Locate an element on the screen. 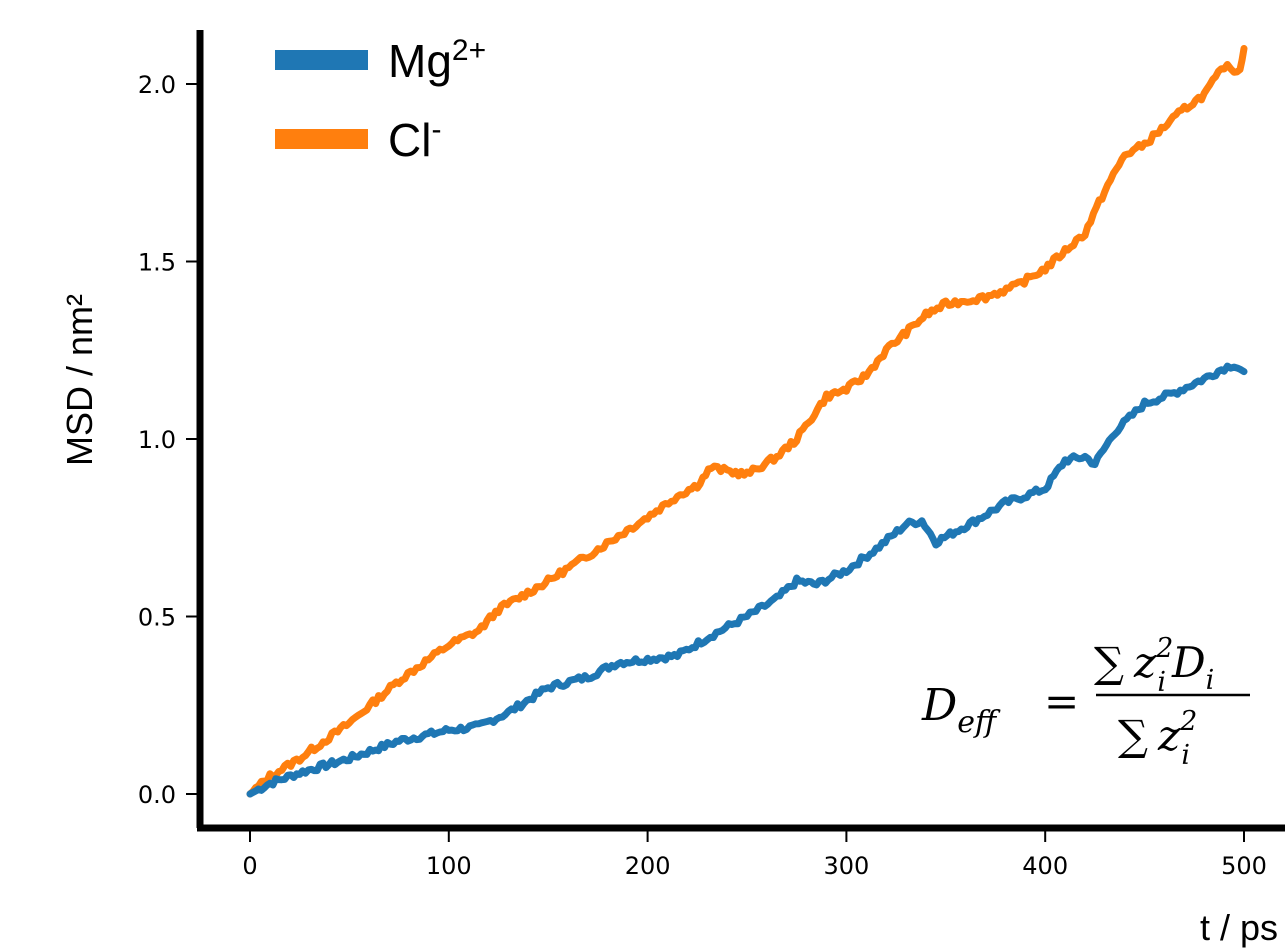  formula-den-sum: ∑ is located at coordinates (1133, 735).